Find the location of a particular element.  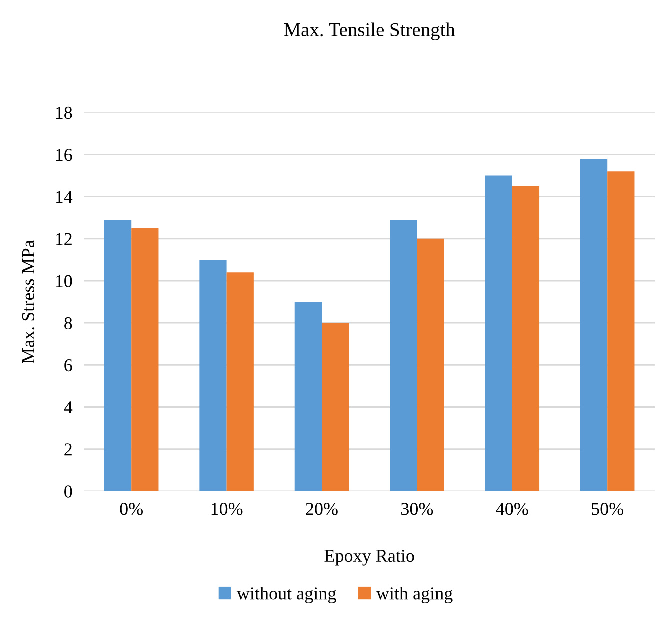

y-axis-title: Max. Stress MPa is located at coordinates (28, 302).